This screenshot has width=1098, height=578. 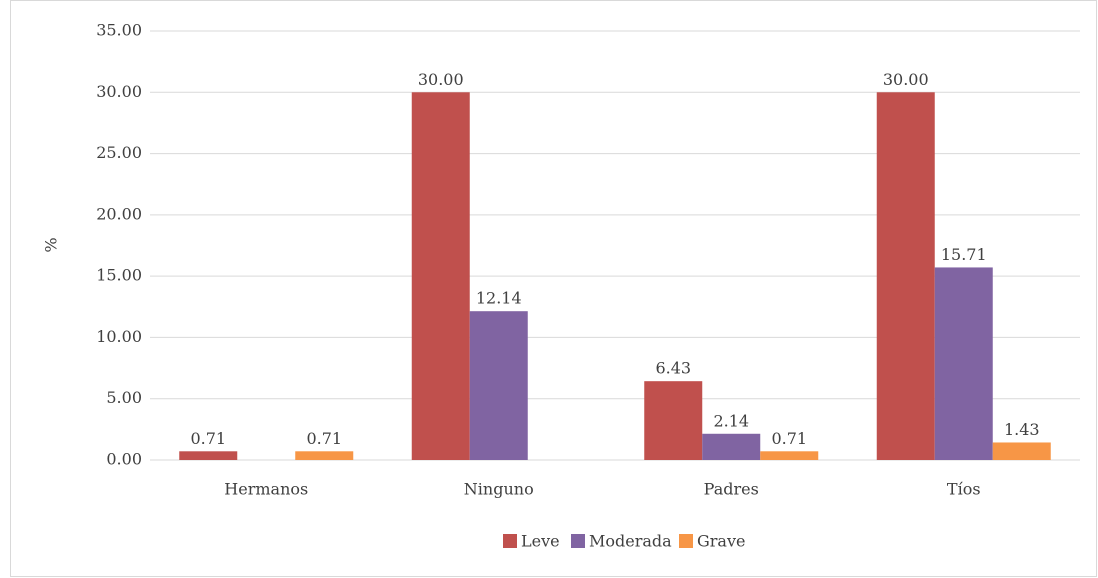 What do you see at coordinates (964, 254) in the screenshot?
I see `data-label: 15.71` at bounding box center [964, 254].